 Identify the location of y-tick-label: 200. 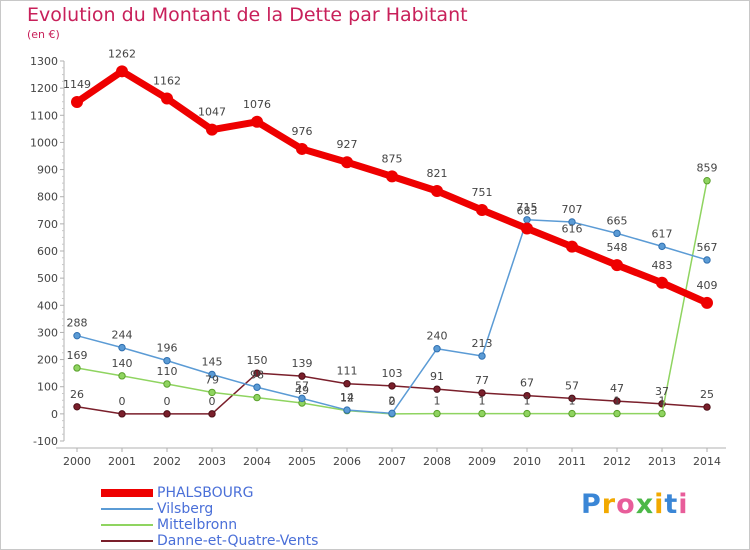
(47, 360).